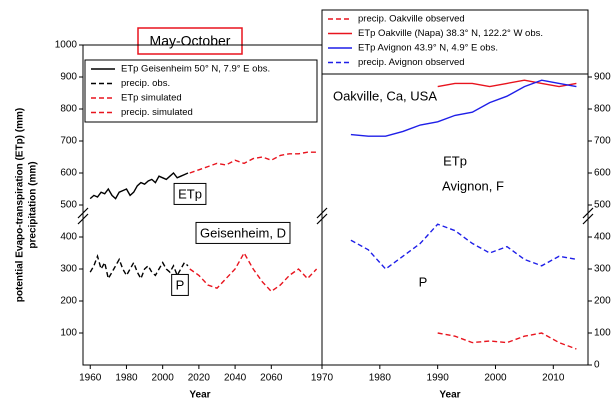 The width and height of the screenshot is (616, 406). Describe the element at coordinates (411, 62) in the screenshot. I see `legend-label: precip. Avignon observed` at that location.